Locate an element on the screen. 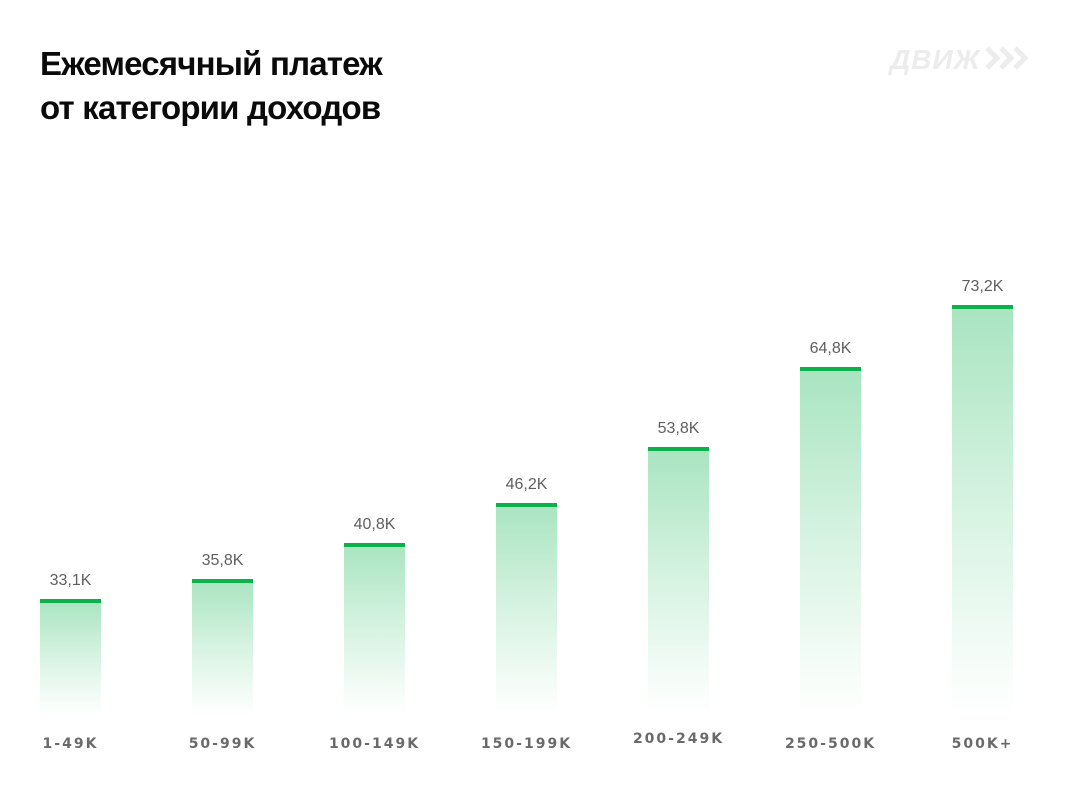 This screenshot has height=794, width=1080. bar-value-label: 46,2K is located at coordinates (526, 484).